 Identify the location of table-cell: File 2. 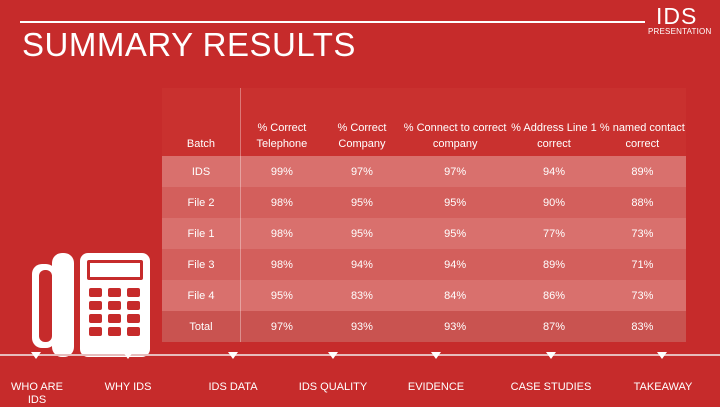
(201, 202).